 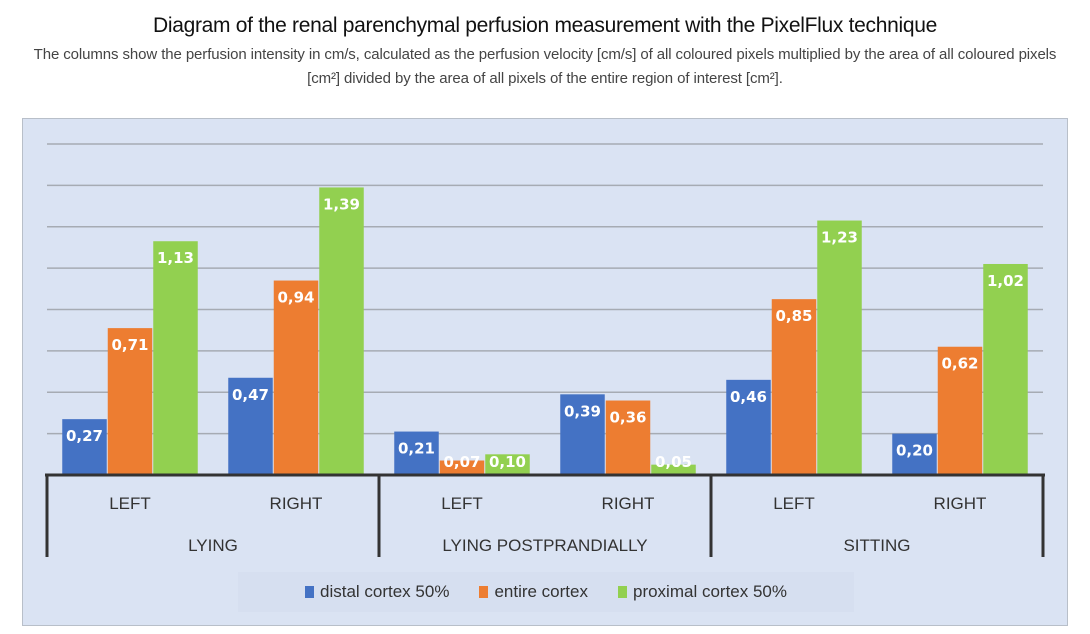 What do you see at coordinates (748, 397) in the screenshot?
I see `data-label: 0,46` at bounding box center [748, 397].